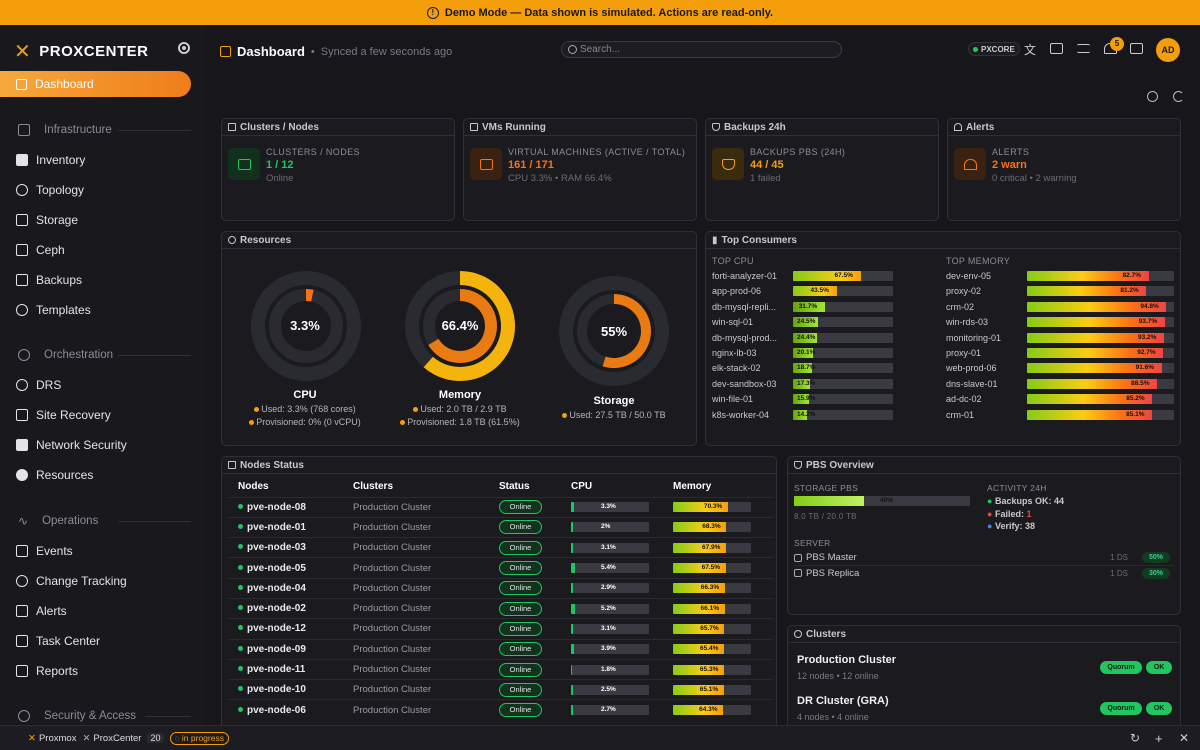 The width and height of the screenshot is (1200, 750). I want to click on pbs-server-row: PBS Replica 1 DS 30%, so click(984, 572).